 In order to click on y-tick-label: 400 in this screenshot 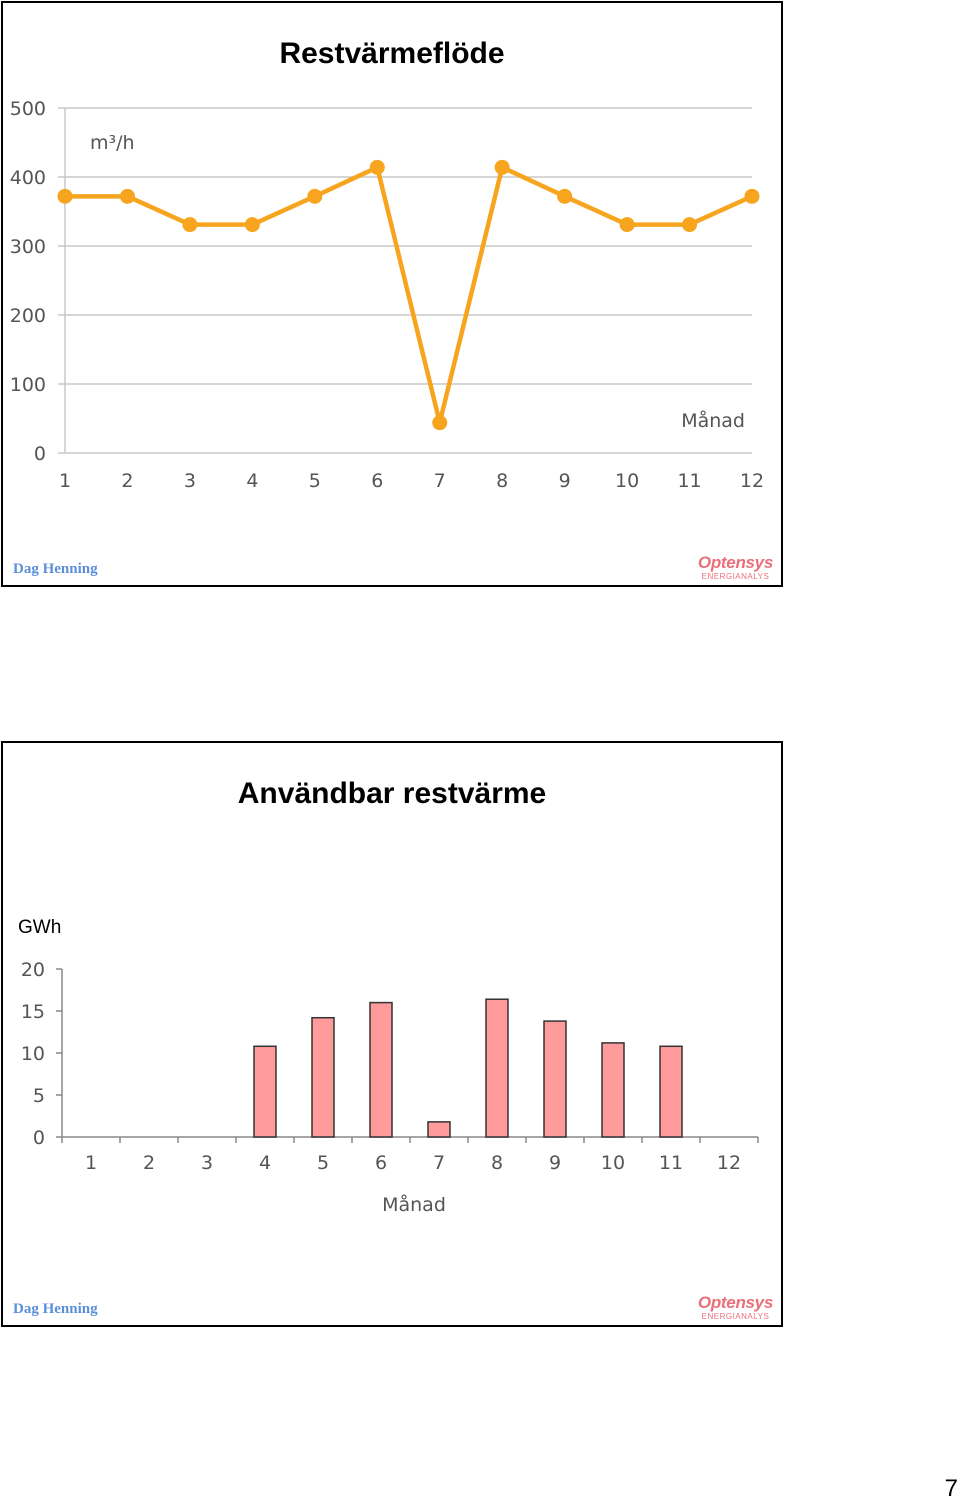, I will do `click(28, 178)`.